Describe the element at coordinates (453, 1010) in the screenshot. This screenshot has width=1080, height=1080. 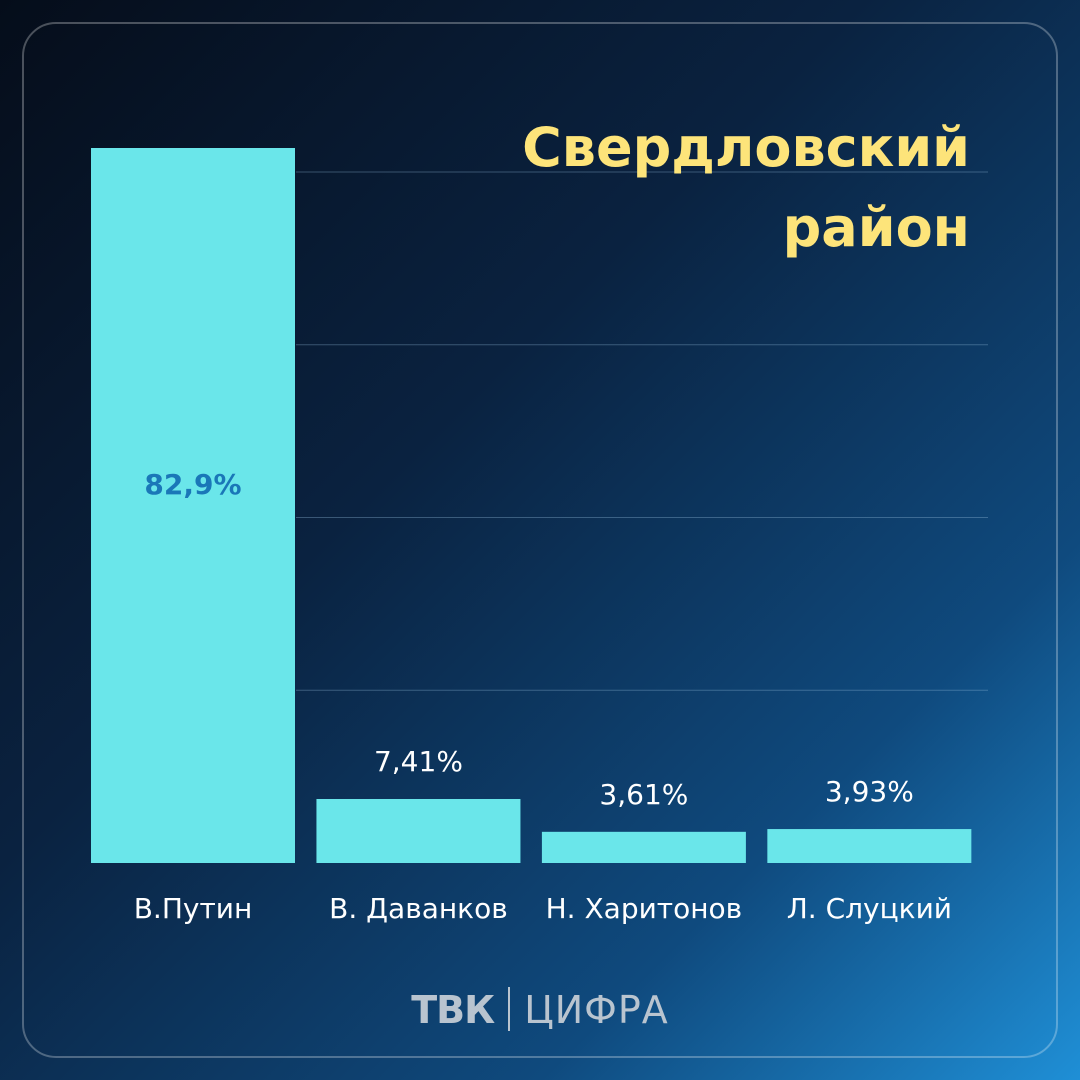
I see `brand-logo-tvk: ТВК` at that location.